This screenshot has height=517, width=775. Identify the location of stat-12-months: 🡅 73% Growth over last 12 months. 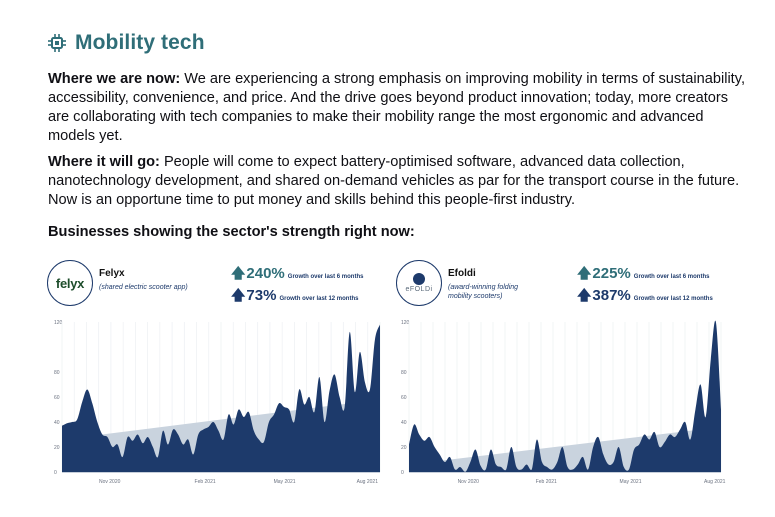
(294, 297).